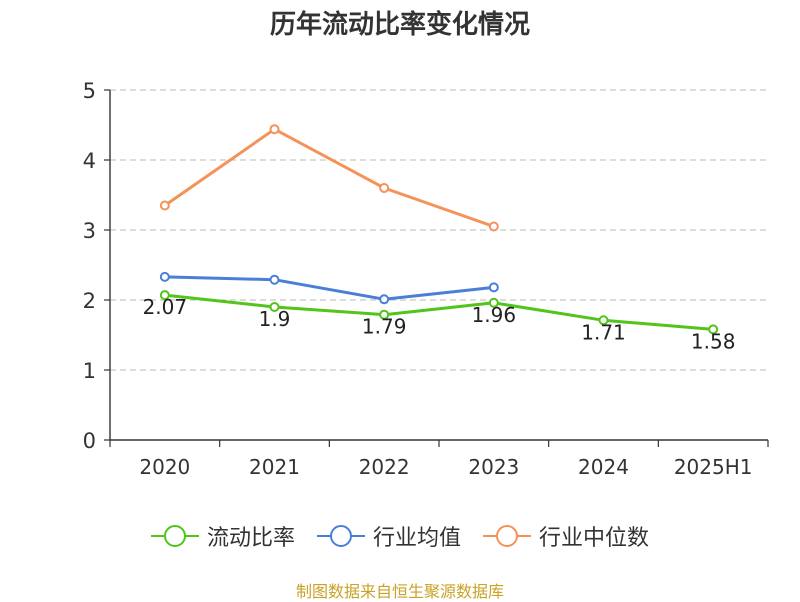 This screenshot has width=800, height=602. Describe the element at coordinates (174, 536) in the screenshot. I see `legend-swatch-current-ratio` at that location.